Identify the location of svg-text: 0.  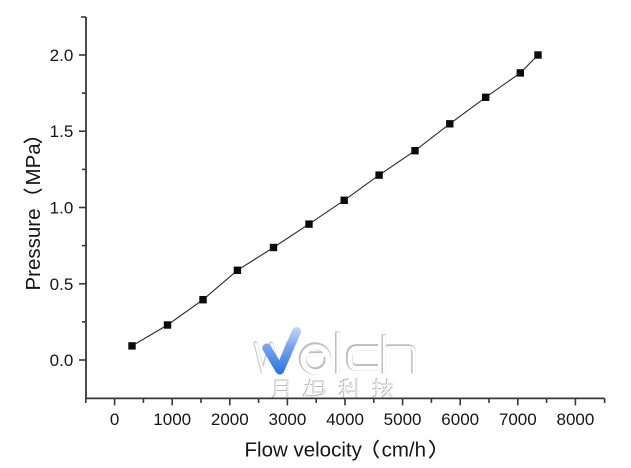
(114, 419).